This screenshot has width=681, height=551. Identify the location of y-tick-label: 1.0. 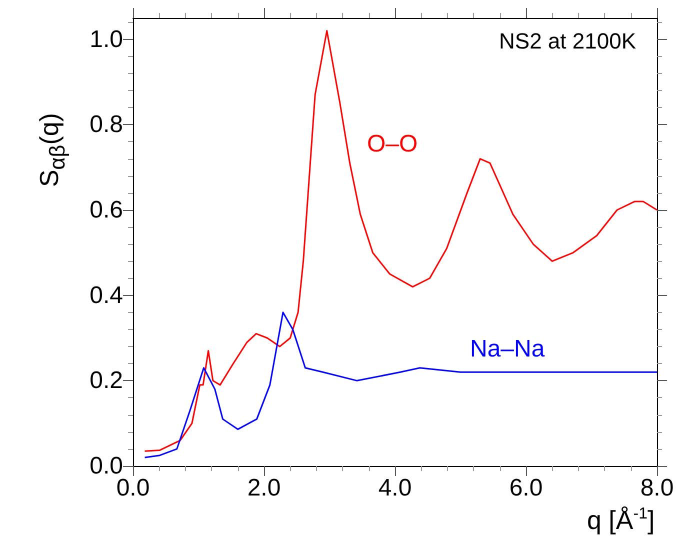
(106, 39).